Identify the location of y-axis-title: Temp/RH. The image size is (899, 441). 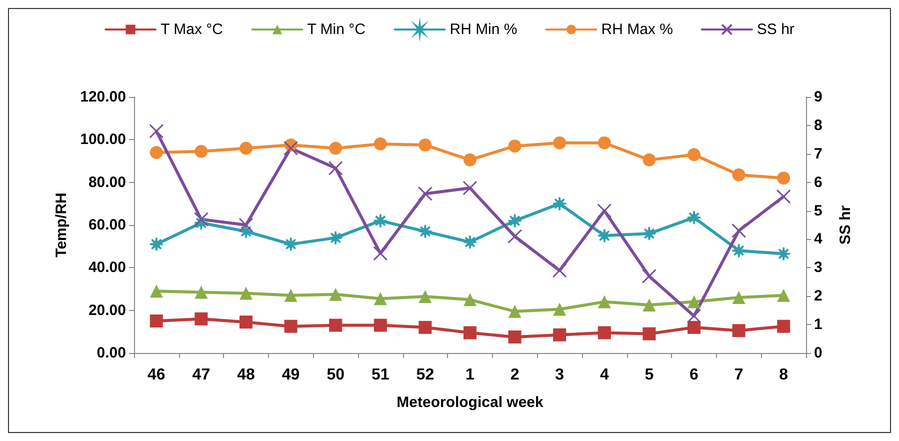
(61, 225).